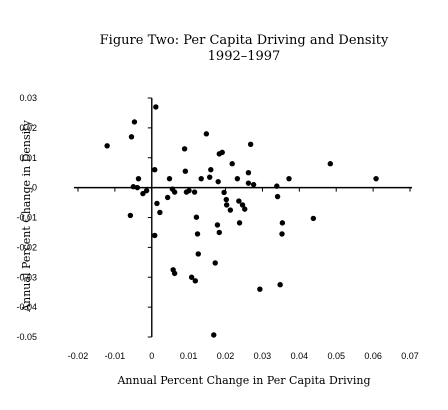  I want to click on x-tick-label: 0.06, so click(373, 356).